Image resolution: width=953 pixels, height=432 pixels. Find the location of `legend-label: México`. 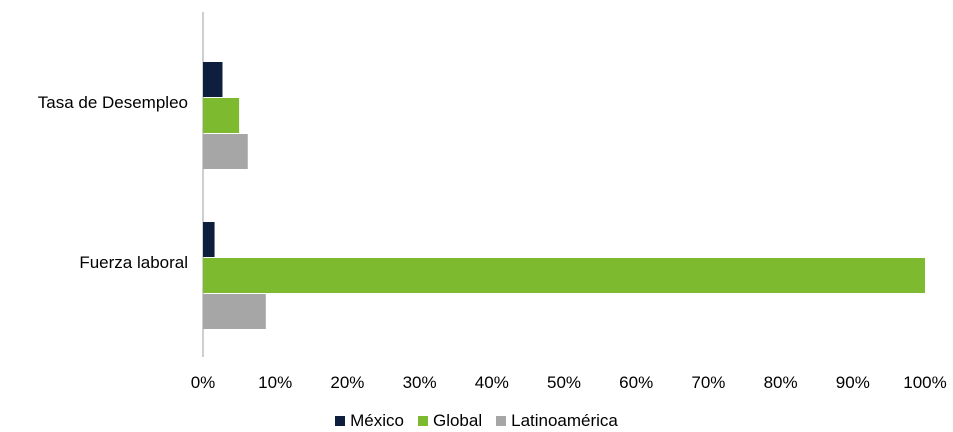

legend-label: México is located at coordinates (377, 420).